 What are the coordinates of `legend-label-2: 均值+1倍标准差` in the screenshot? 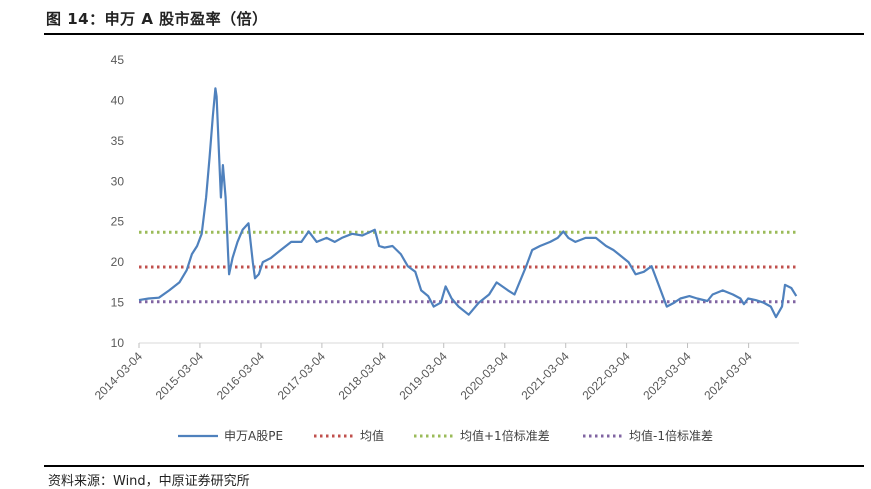 It's located at (505, 435).